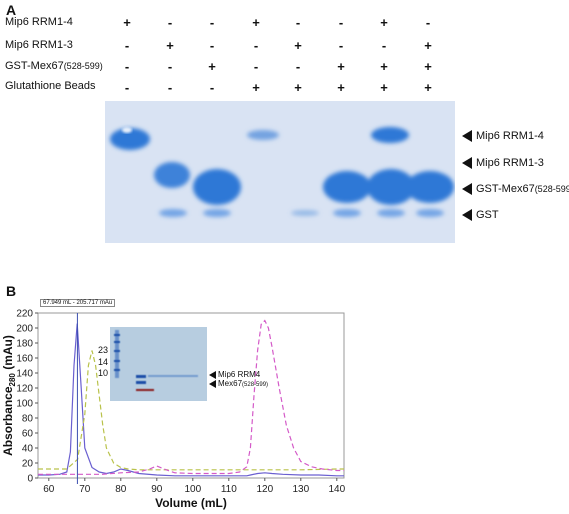 Image resolution: width=569 pixels, height=514 pixels. What do you see at coordinates (24, 359) in the screenshot?
I see `y-tick-label: 160` at bounding box center [24, 359].